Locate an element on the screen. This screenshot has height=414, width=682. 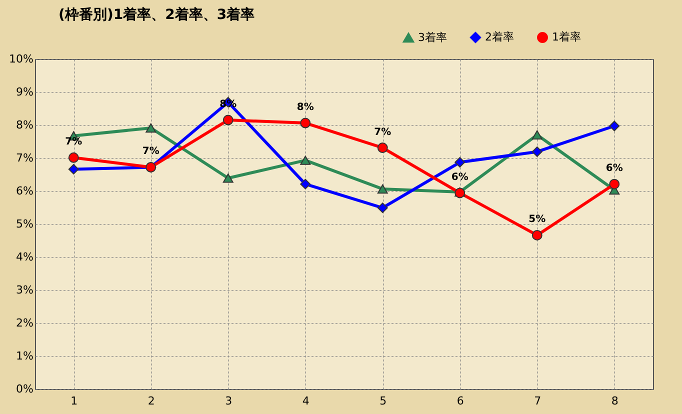
y-tick-label: 7% is located at coordinates (25, 158).